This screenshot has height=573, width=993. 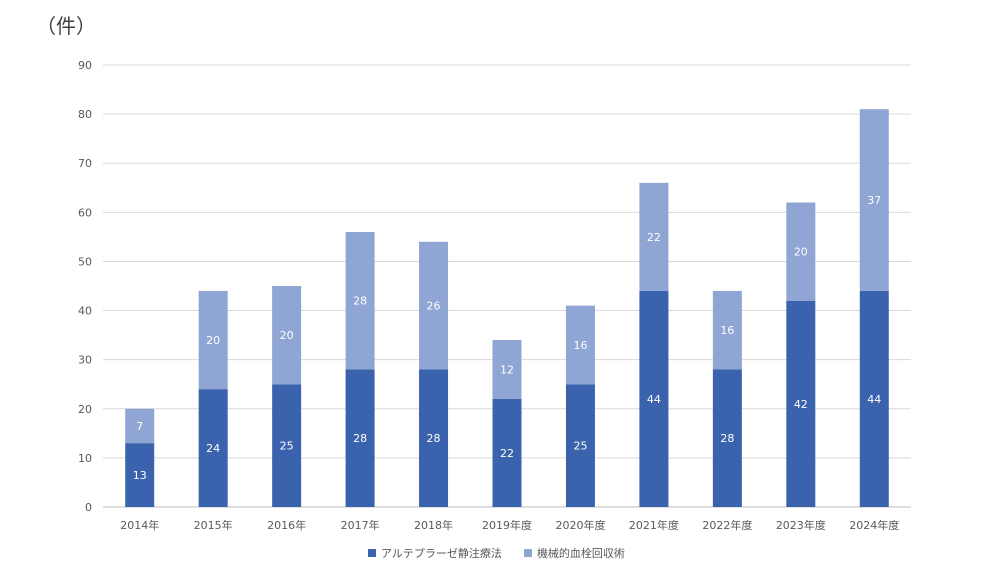 I want to click on y-tick-label: 80, so click(x=85, y=114).